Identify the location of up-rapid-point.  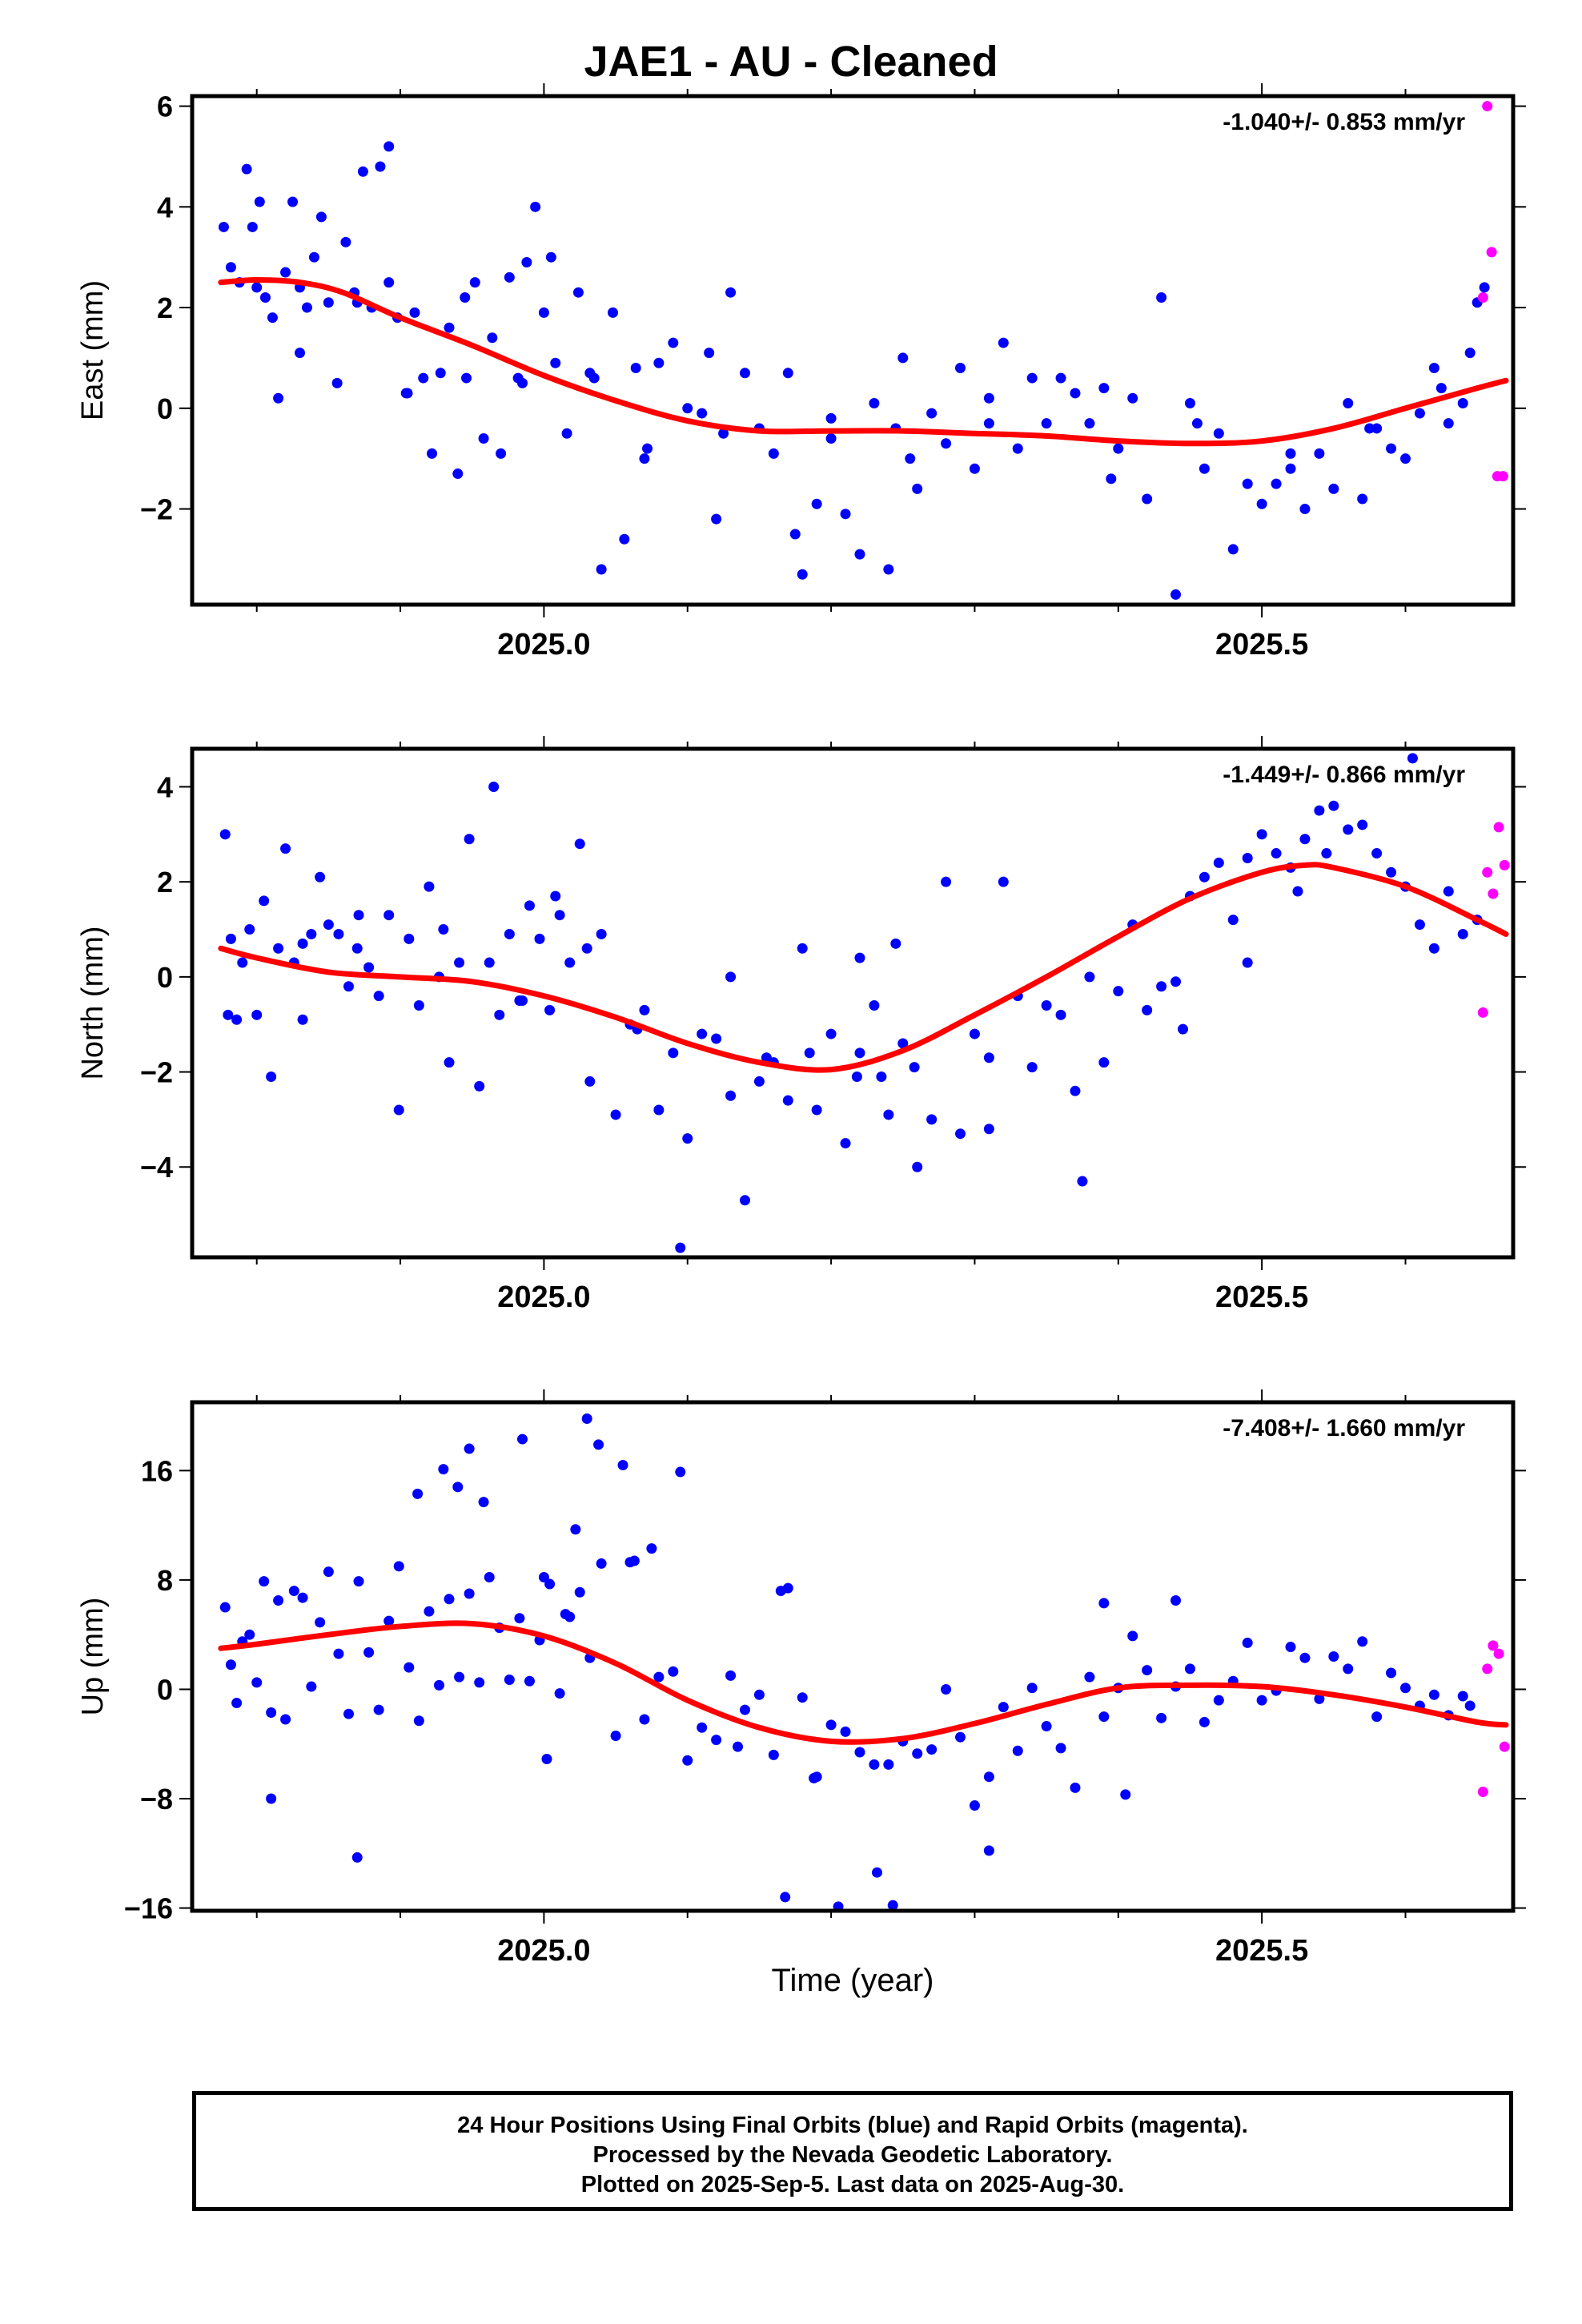
(1498, 1653).